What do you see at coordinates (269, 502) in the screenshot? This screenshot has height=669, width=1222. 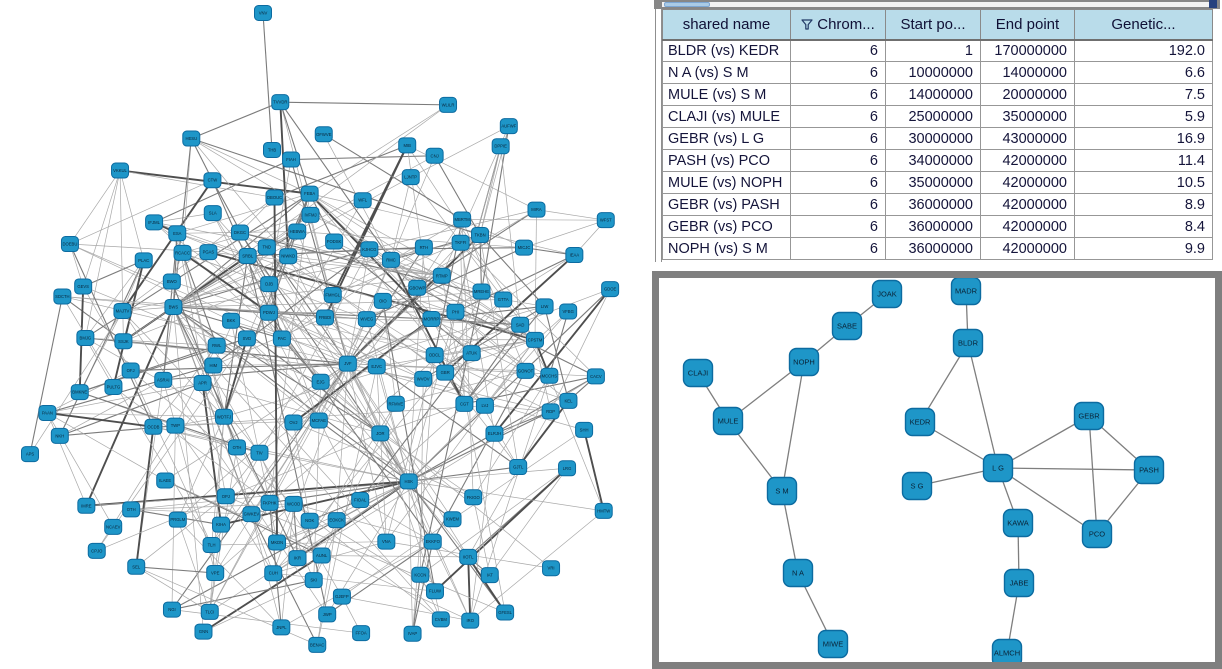 I see `network-node: FKPHK` at bounding box center [269, 502].